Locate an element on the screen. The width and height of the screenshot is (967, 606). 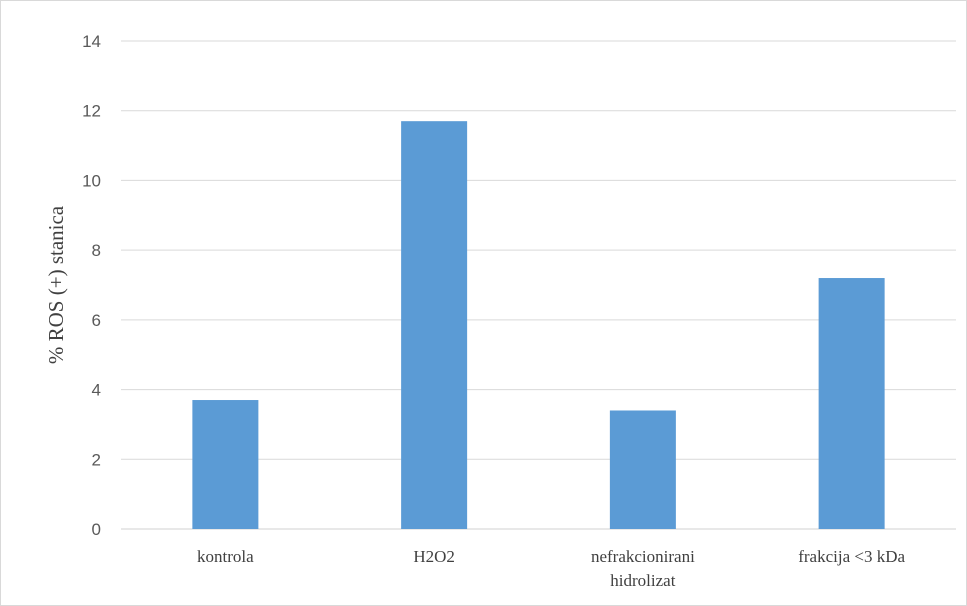
x-category-label: H2O2 is located at coordinates (434, 556).